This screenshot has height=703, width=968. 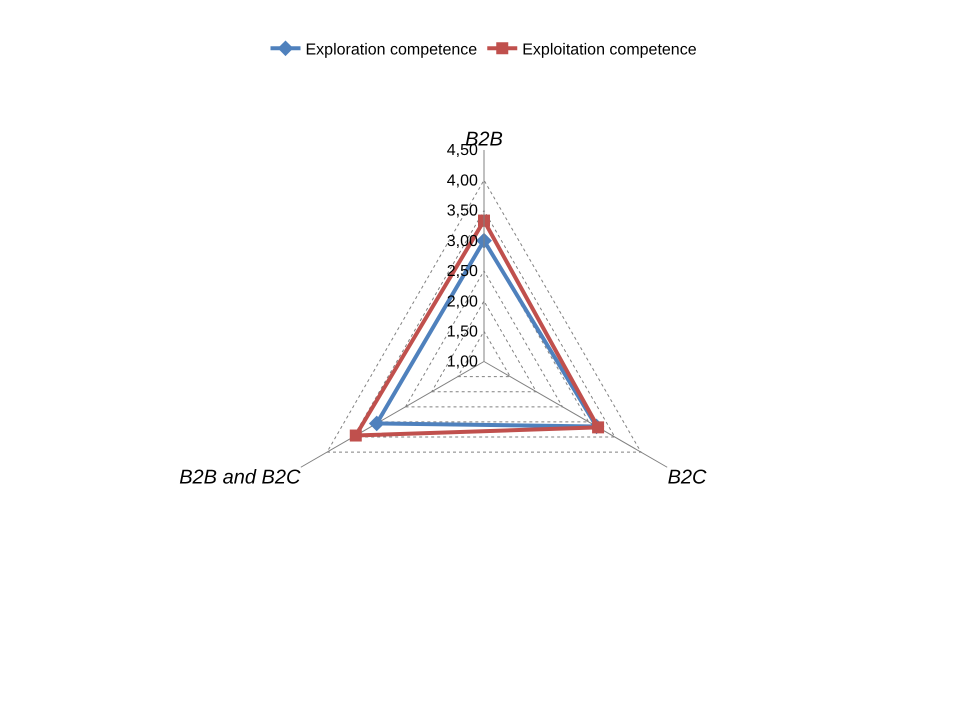 I want to click on y-tick-label: 3,50, so click(x=462, y=211).